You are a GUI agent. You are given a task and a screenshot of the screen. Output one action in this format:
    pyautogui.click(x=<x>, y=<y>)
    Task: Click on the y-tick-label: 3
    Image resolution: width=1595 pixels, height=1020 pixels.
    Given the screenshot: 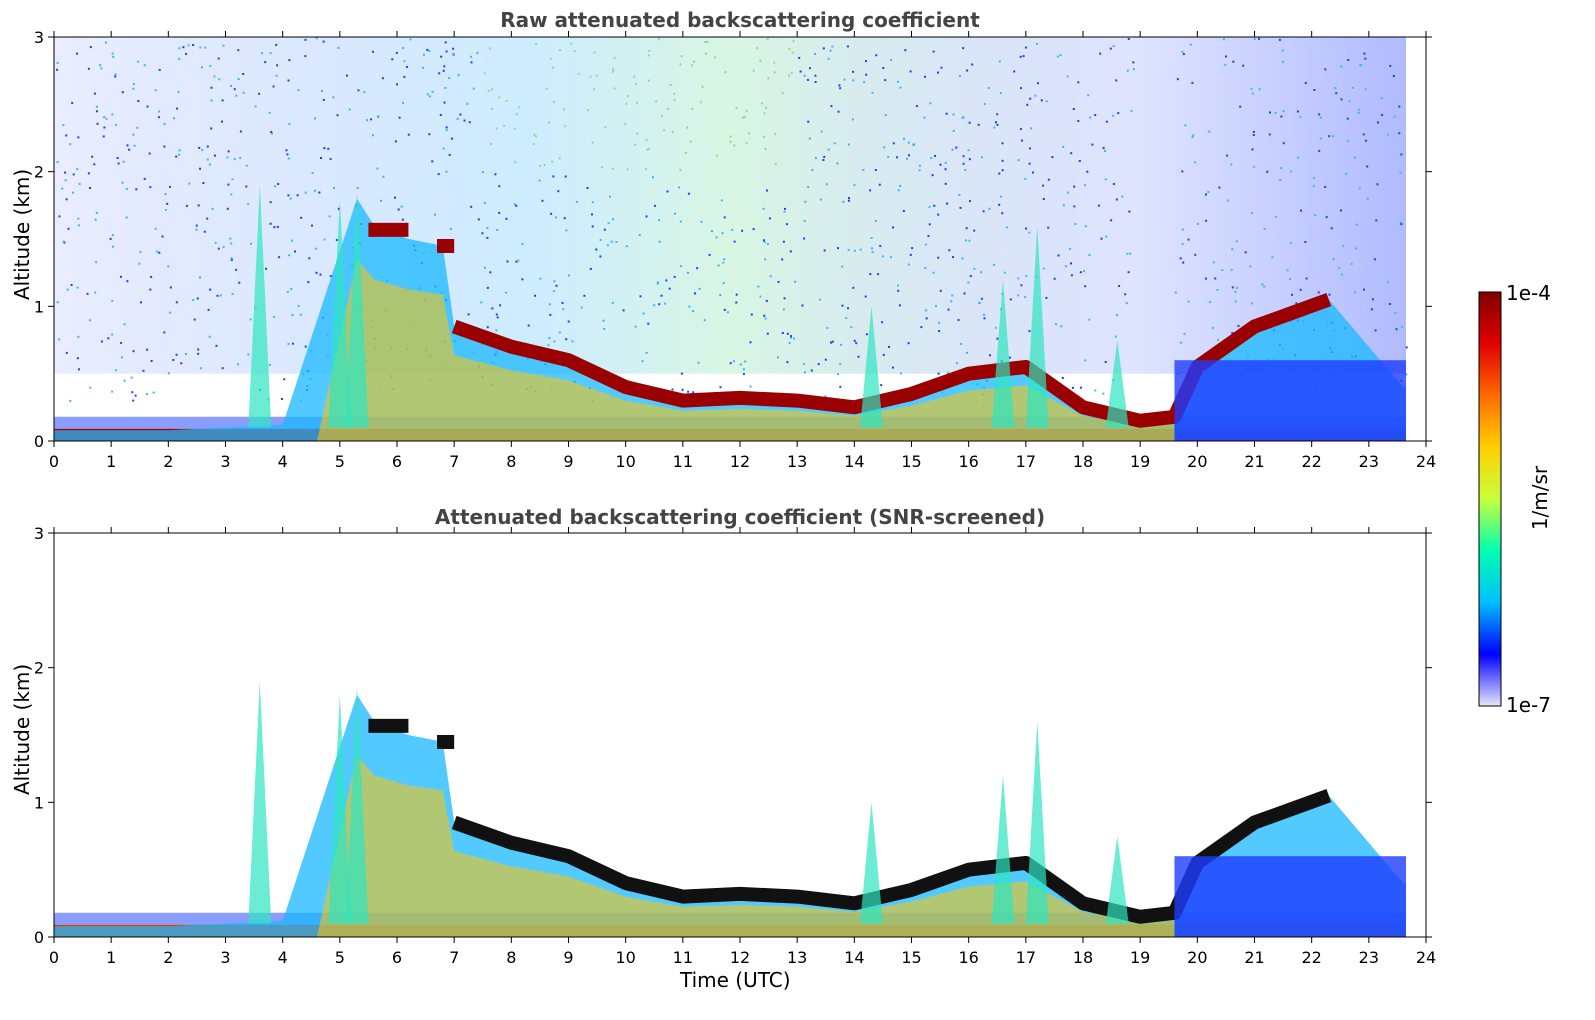 What is the action you would take?
    pyautogui.click(x=39, y=37)
    